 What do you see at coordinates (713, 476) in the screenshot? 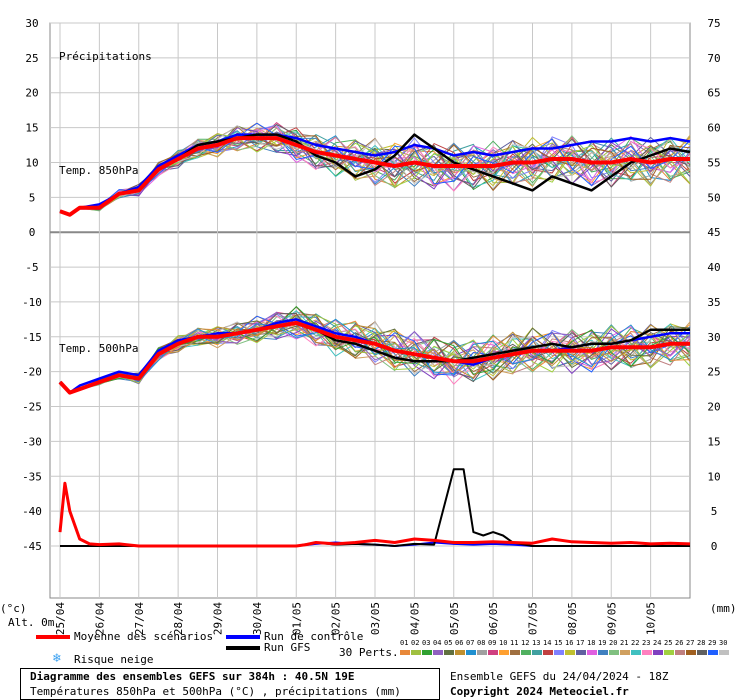
I see `y-right-tick-label: 10` at bounding box center [713, 476].